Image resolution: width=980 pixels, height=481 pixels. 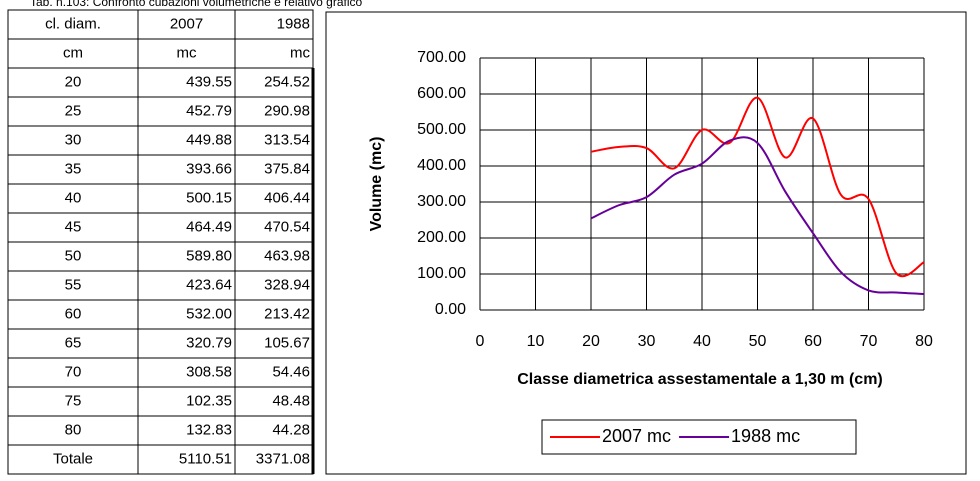 What do you see at coordinates (73, 52) in the screenshot?
I see `header-cell-text: cm` at bounding box center [73, 52].